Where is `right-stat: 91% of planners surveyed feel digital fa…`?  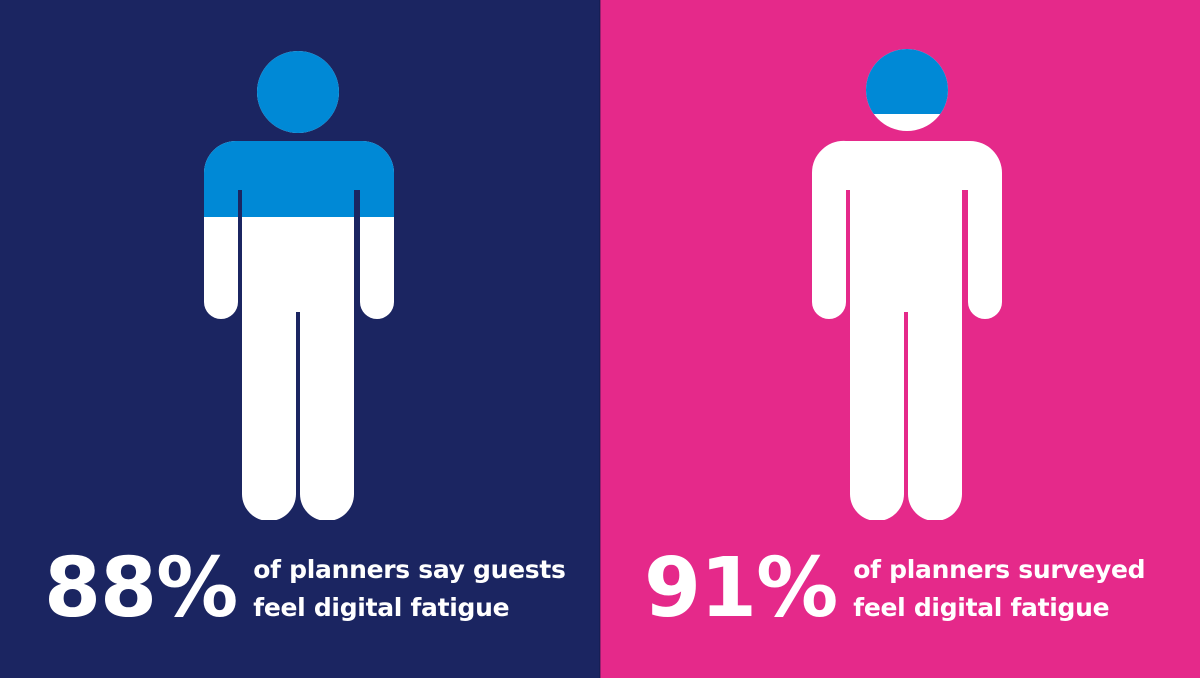 right-stat: 91% of planners surveyed feel digital fa… is located at coordinates (895, 588).